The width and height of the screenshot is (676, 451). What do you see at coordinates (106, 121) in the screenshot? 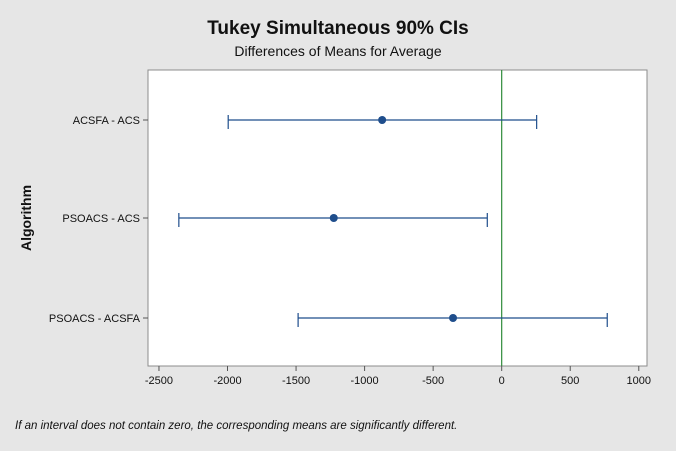
I see `category-label: ACSFA - ACS` at bounding box center [106, 121].